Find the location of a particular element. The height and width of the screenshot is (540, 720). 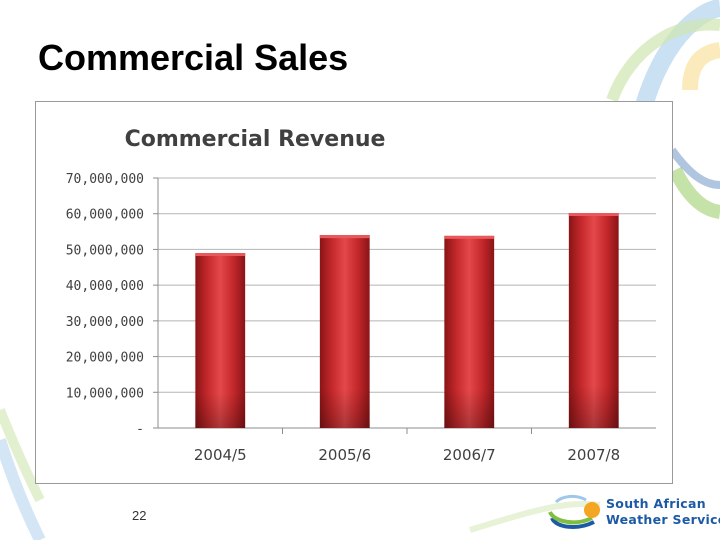

slide-title: Commercial Sales is located at coordinates (193, 57).